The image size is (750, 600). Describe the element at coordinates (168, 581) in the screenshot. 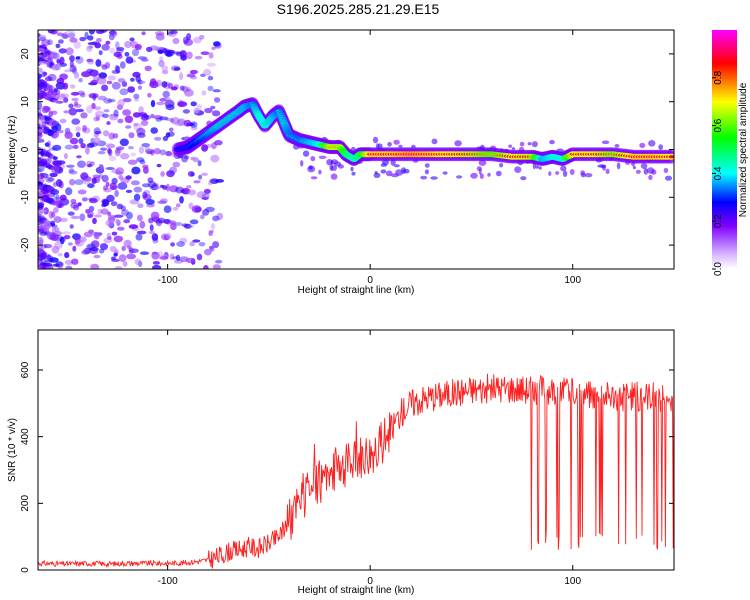

I see `x-tick-label: -100` at that location.